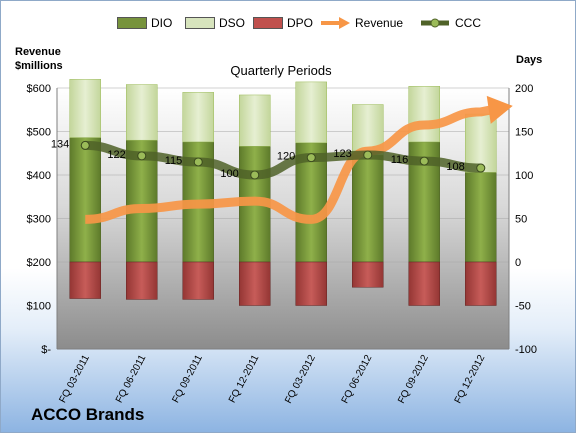 Image resolution: width=576 pixels, height=433 pixels. What do you see at coordinates (413, 379) in the screenshot?
I see `x-tick-label: FQ 09-2012` at bounding box center [413, 379].